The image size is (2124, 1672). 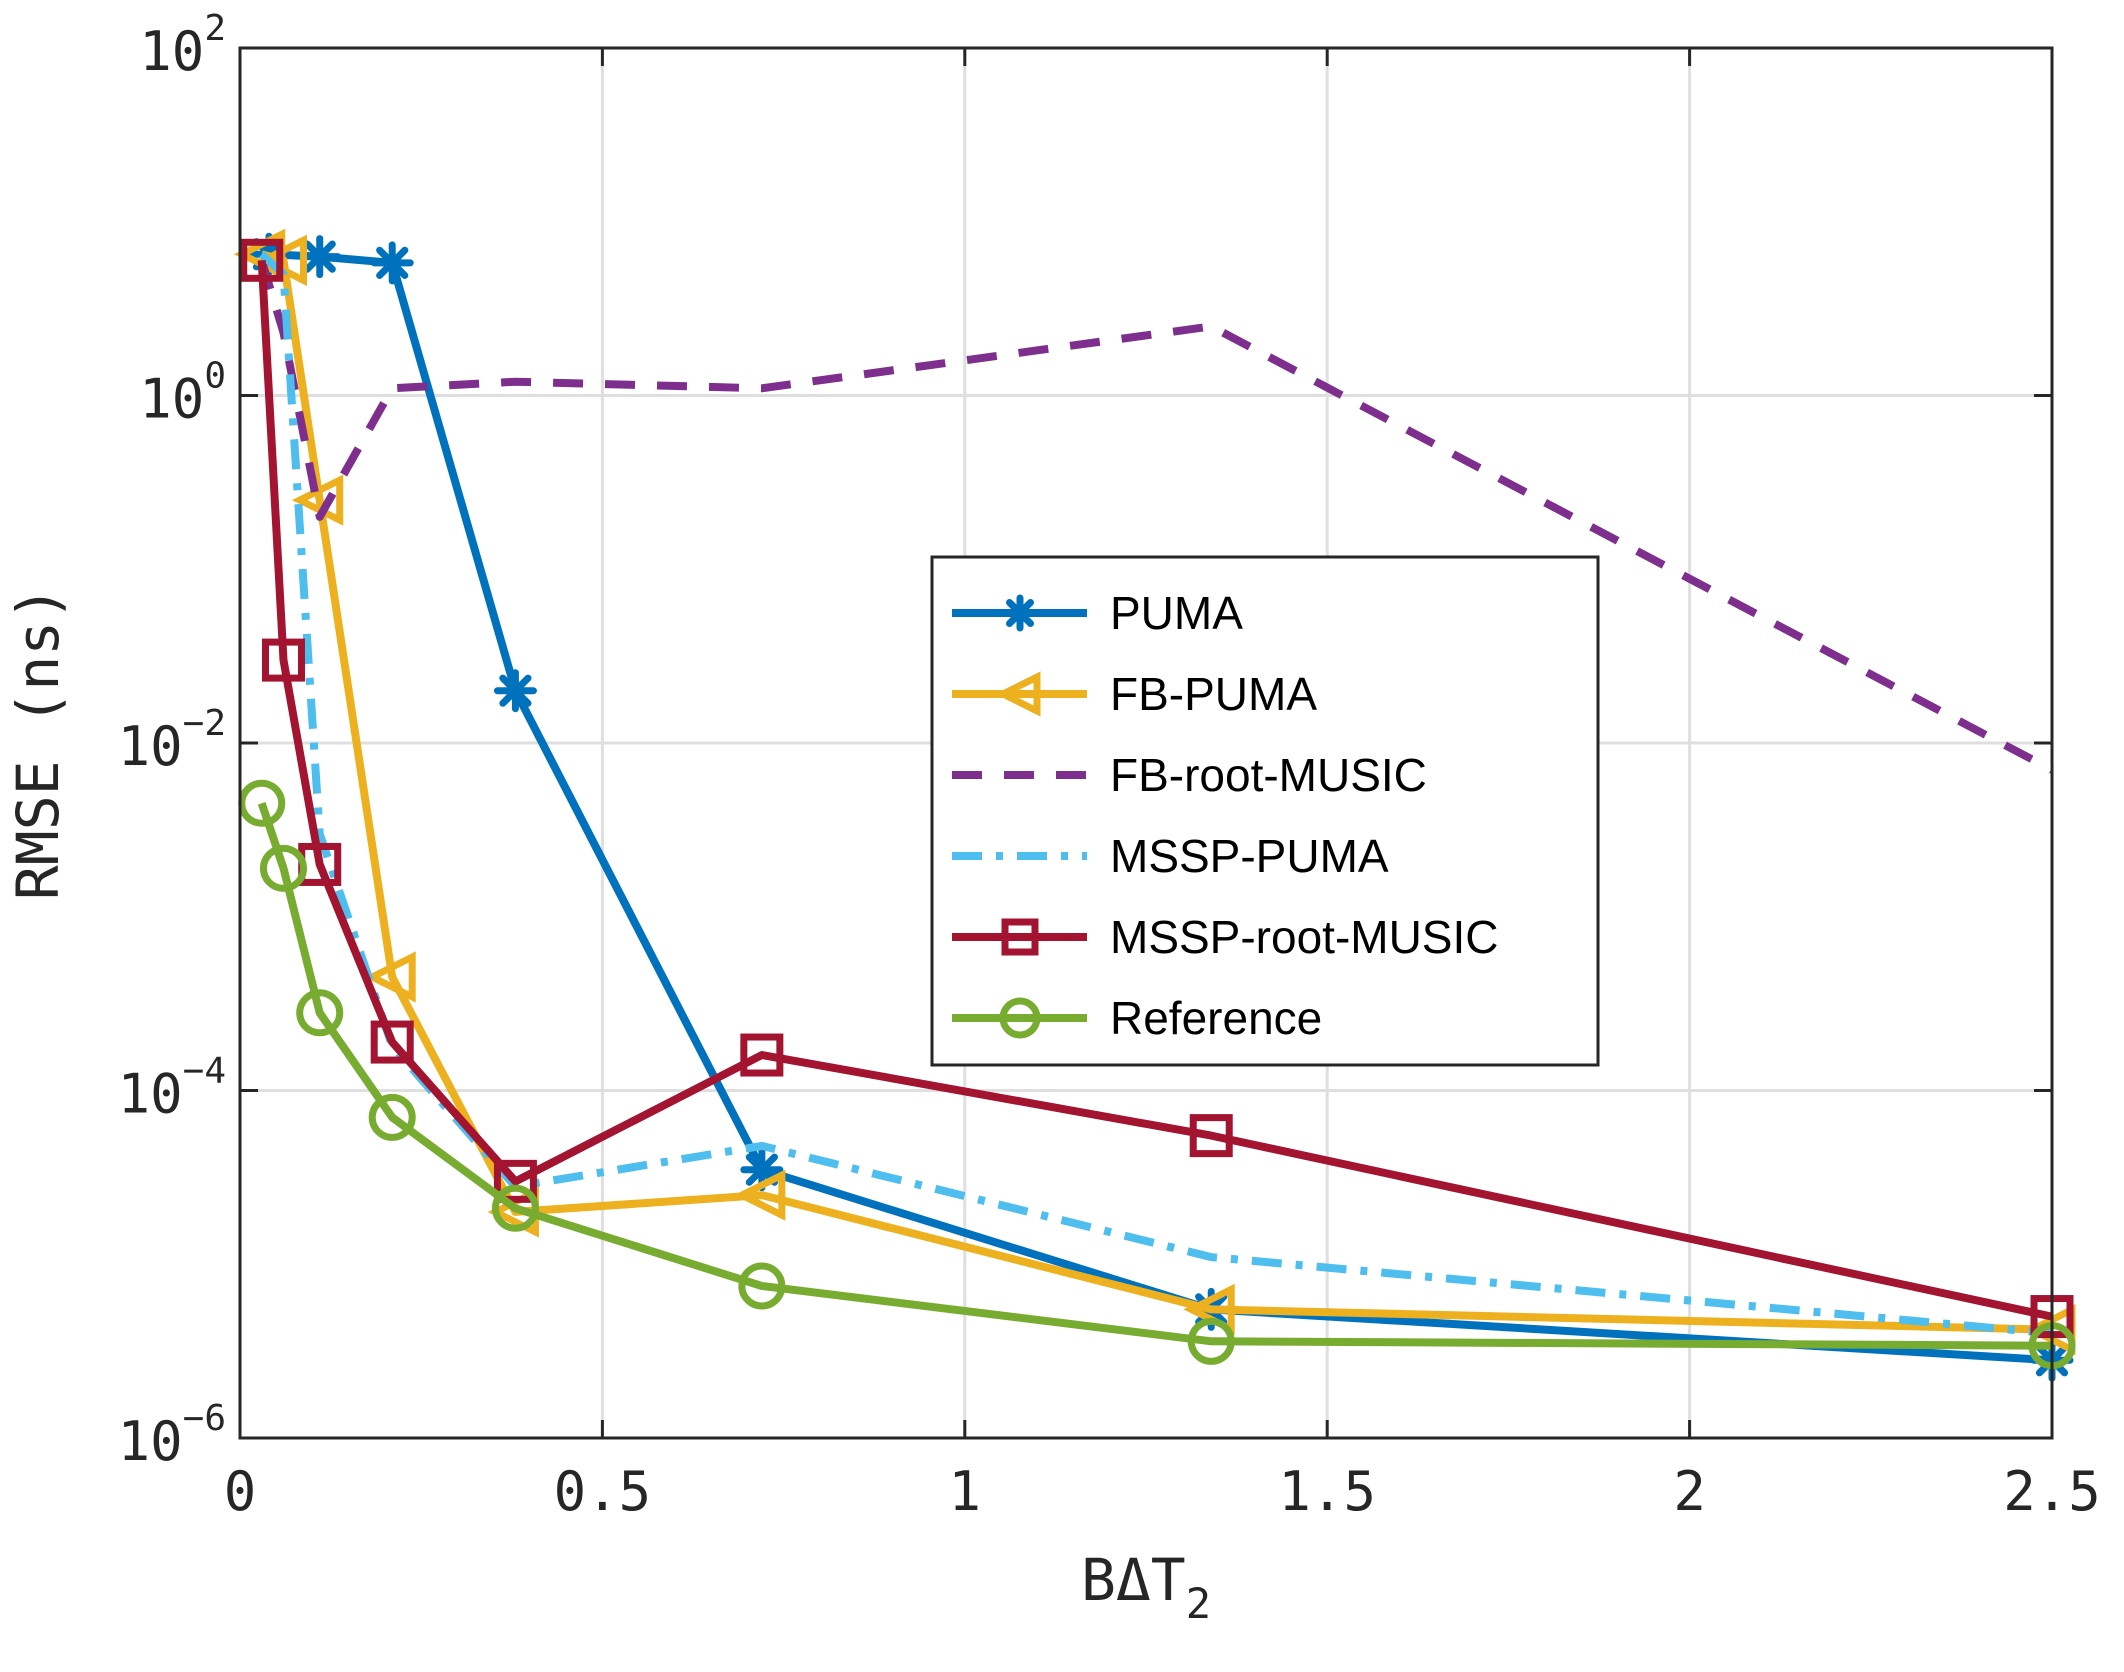 What do you see at coordinates (965, 1491) in the screenshot?
I see `x-tick-label: 1` at bounding box center [965, 1491].